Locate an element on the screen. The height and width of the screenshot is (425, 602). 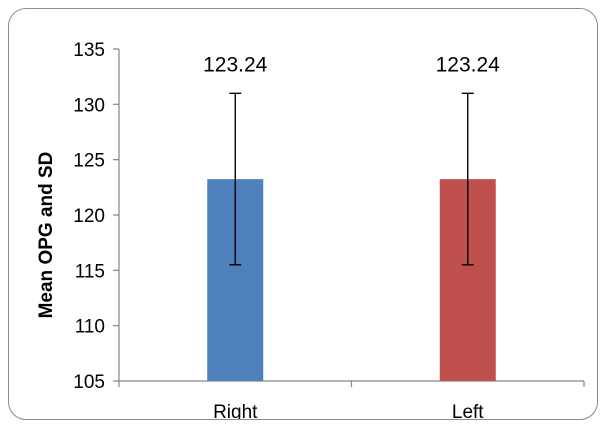
y-axis-title: Mean OPG and SD is located at coordinates (46, 235).